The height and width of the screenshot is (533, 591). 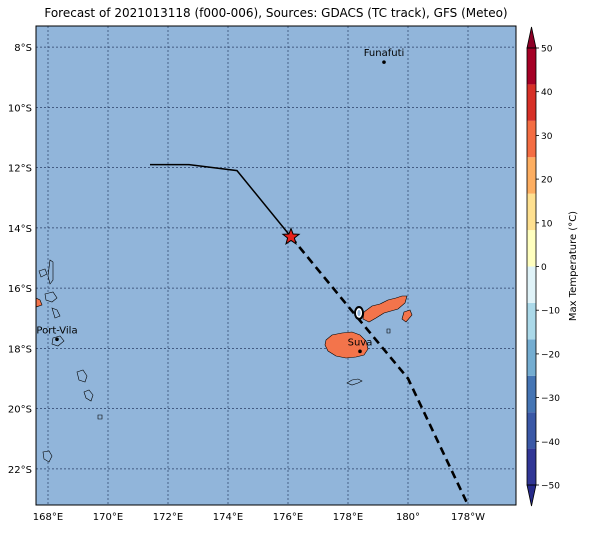 I want to click on latitude-tick-label: 10°S, so click(x=20, y=108).